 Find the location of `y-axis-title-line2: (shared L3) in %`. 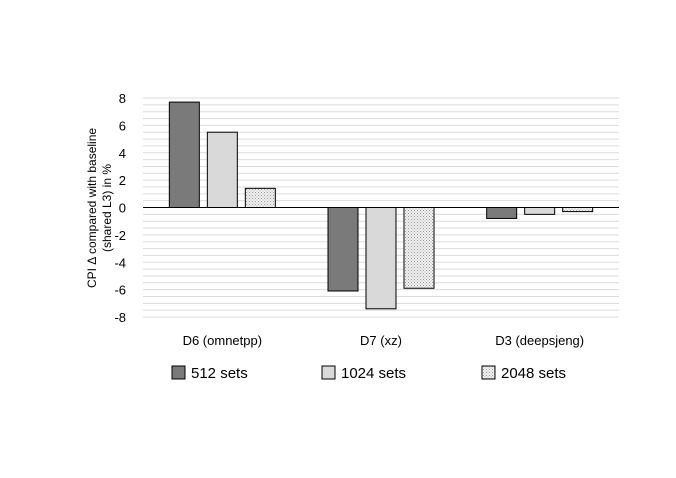

y-axis-title-line2: (shared L3) in % is located at coordinates (107, 208).